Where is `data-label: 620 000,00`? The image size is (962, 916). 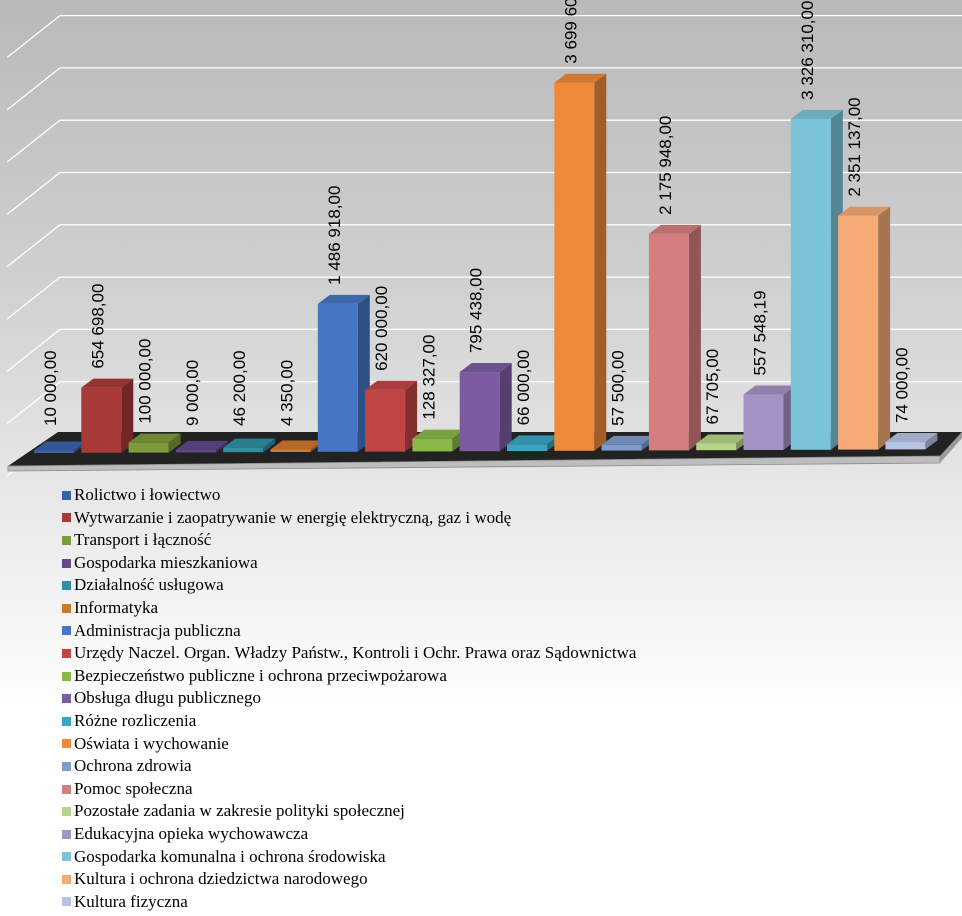 data-label: 620 000,00 is located at coordinates (381, 328).